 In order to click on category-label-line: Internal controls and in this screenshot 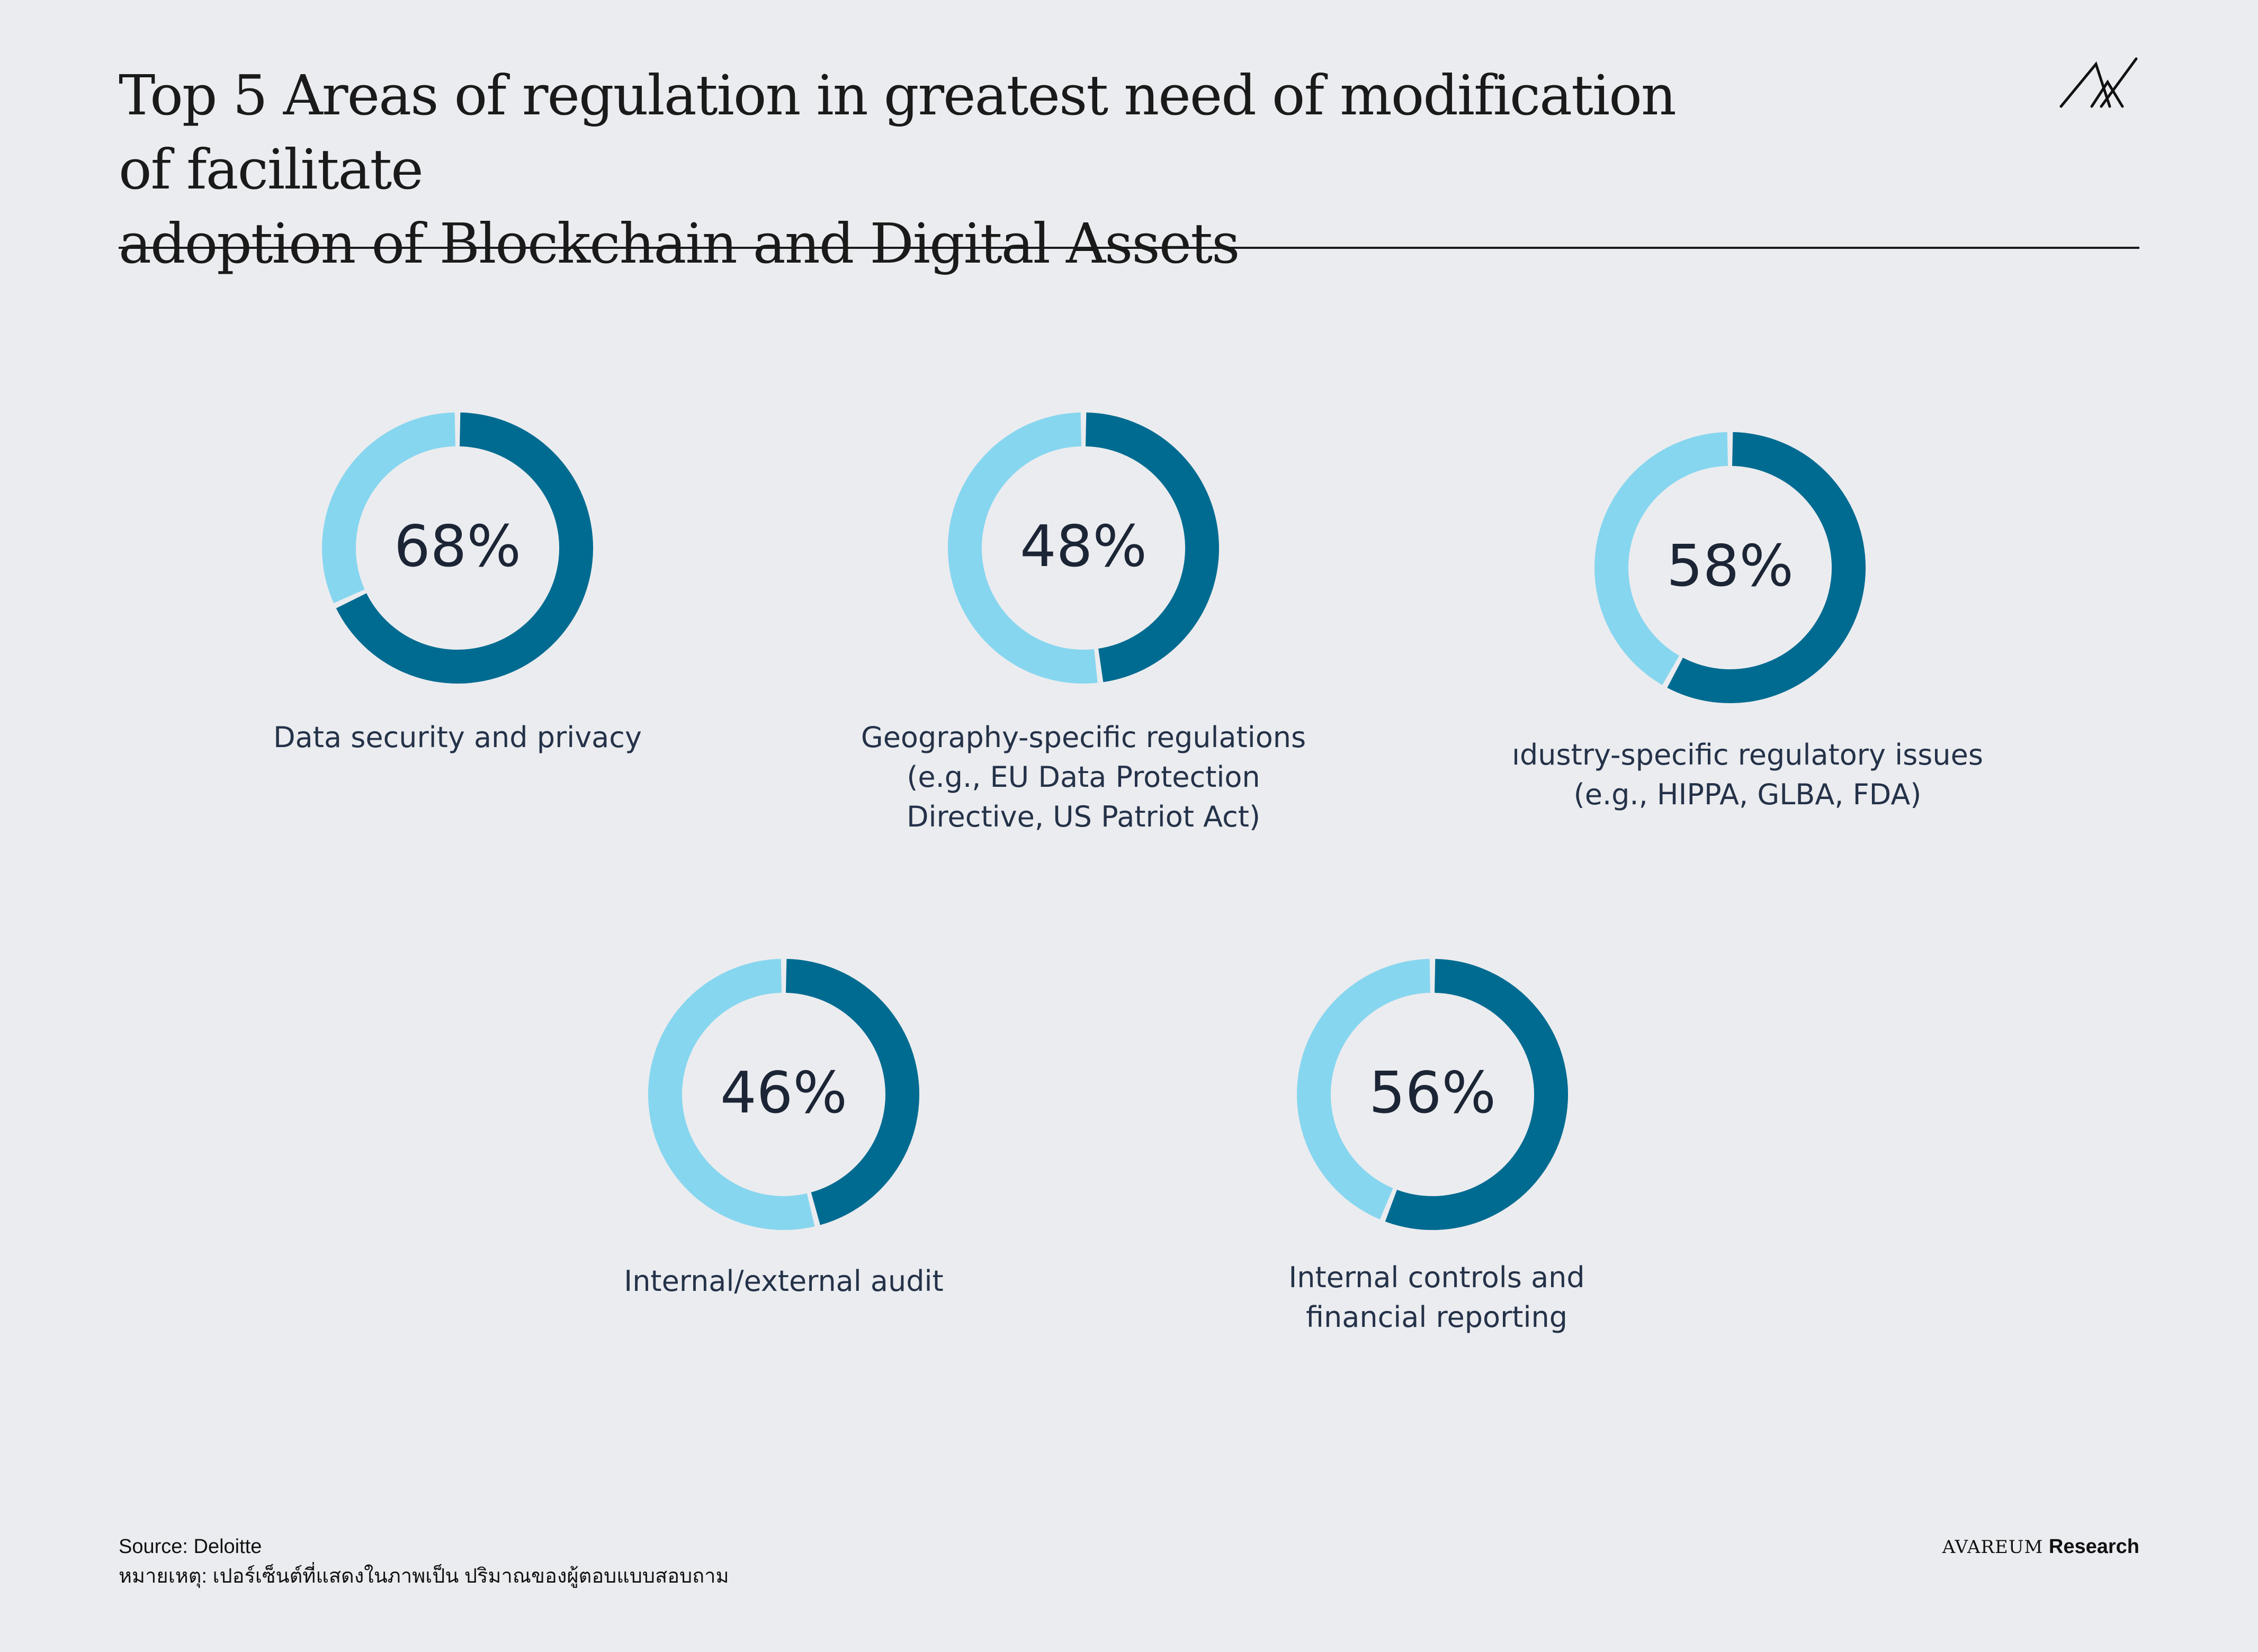, I will do `click(1436, 1277)`.